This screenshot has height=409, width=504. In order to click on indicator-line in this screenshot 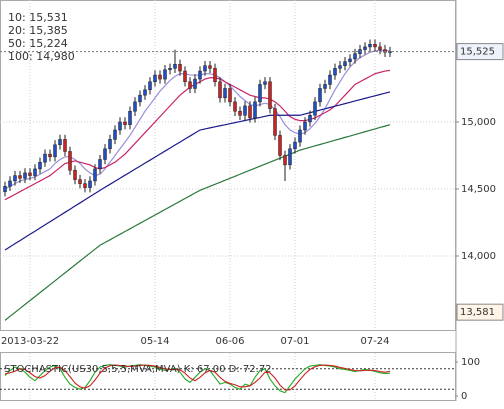, I will do `click(197, 377)`.